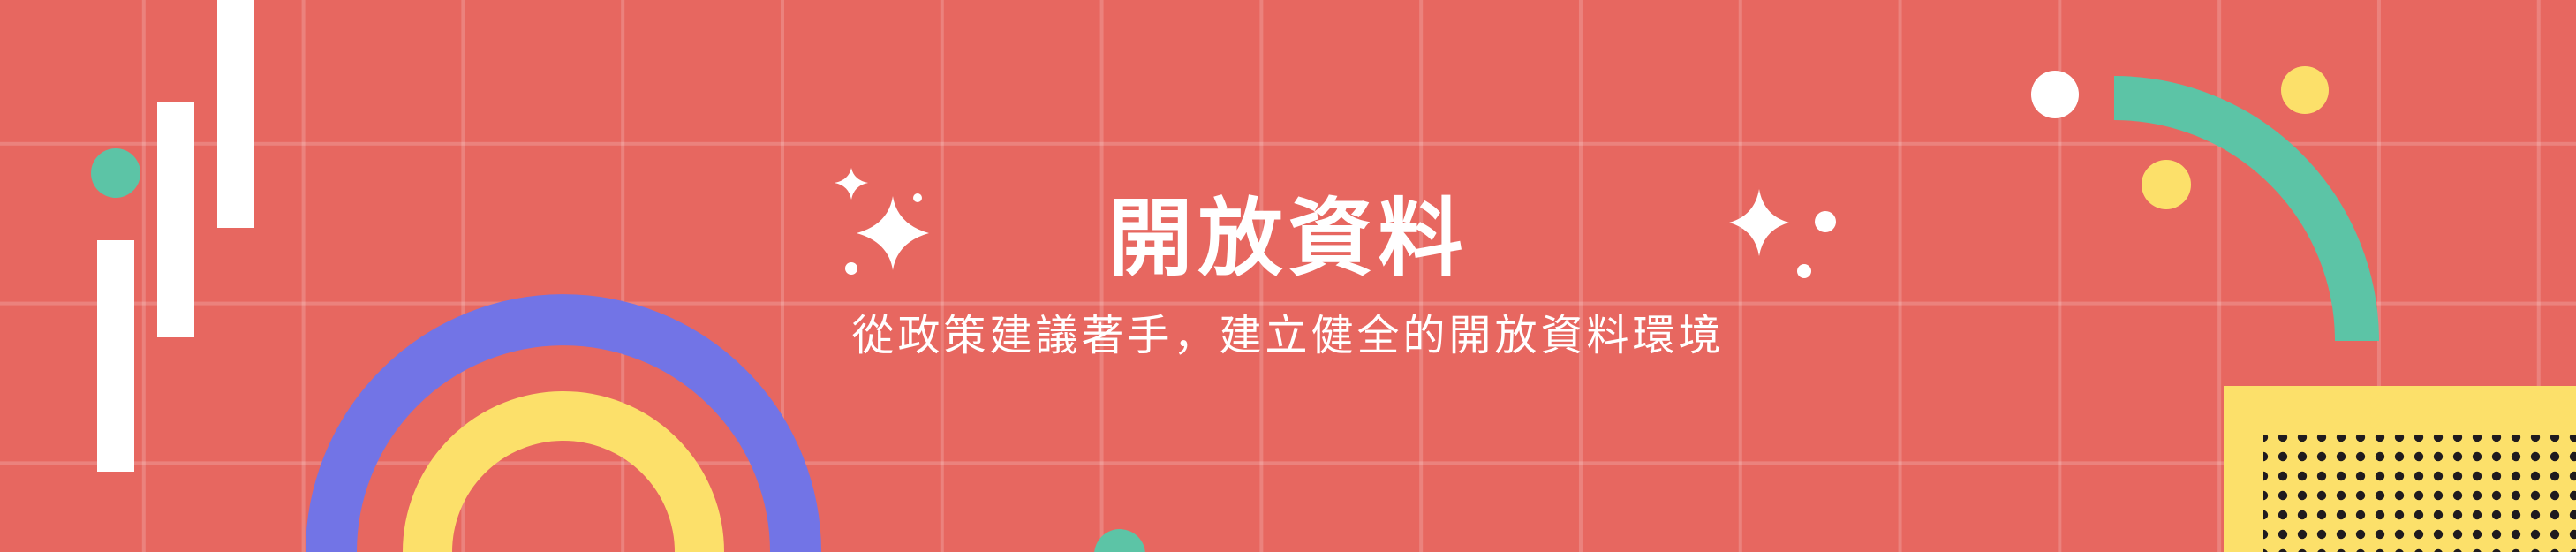 Image resolution: width=2576 pixels, height=552 pixels. I want to click on yellow-arch, so click(563, 471).